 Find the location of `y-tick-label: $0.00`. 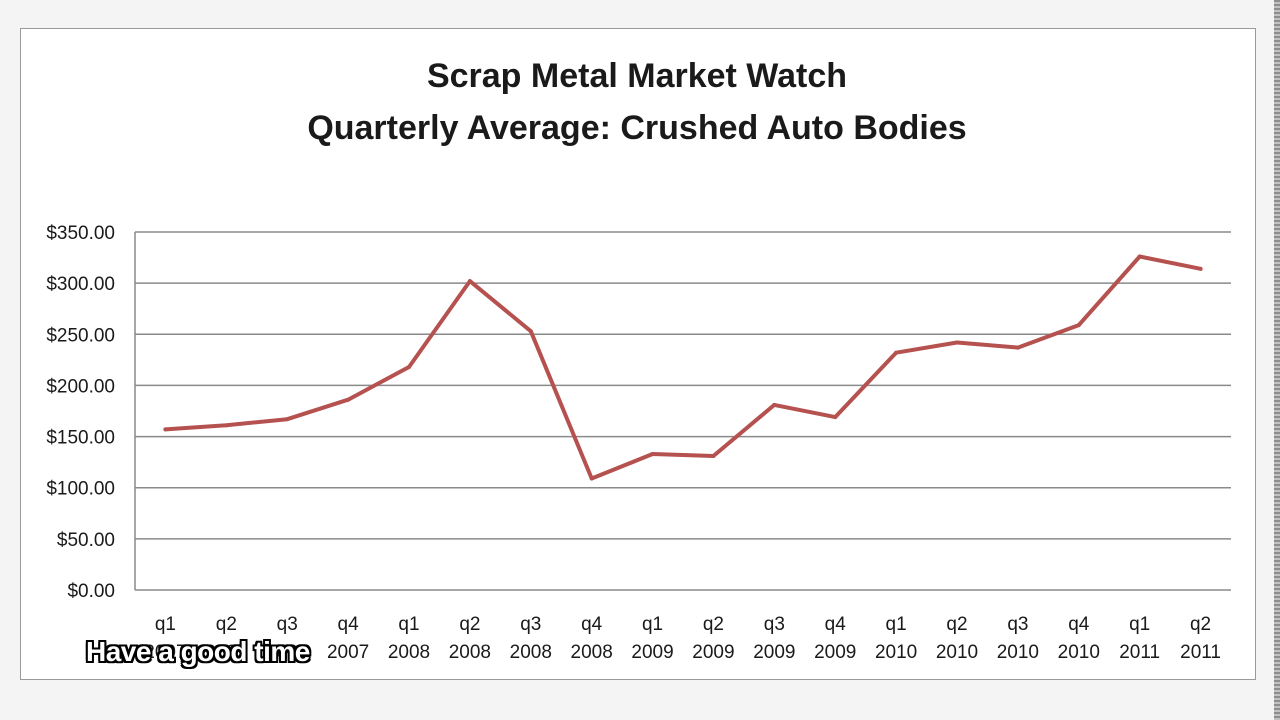

y-tick-label: $0.00 is located at coordinates (91, 591).